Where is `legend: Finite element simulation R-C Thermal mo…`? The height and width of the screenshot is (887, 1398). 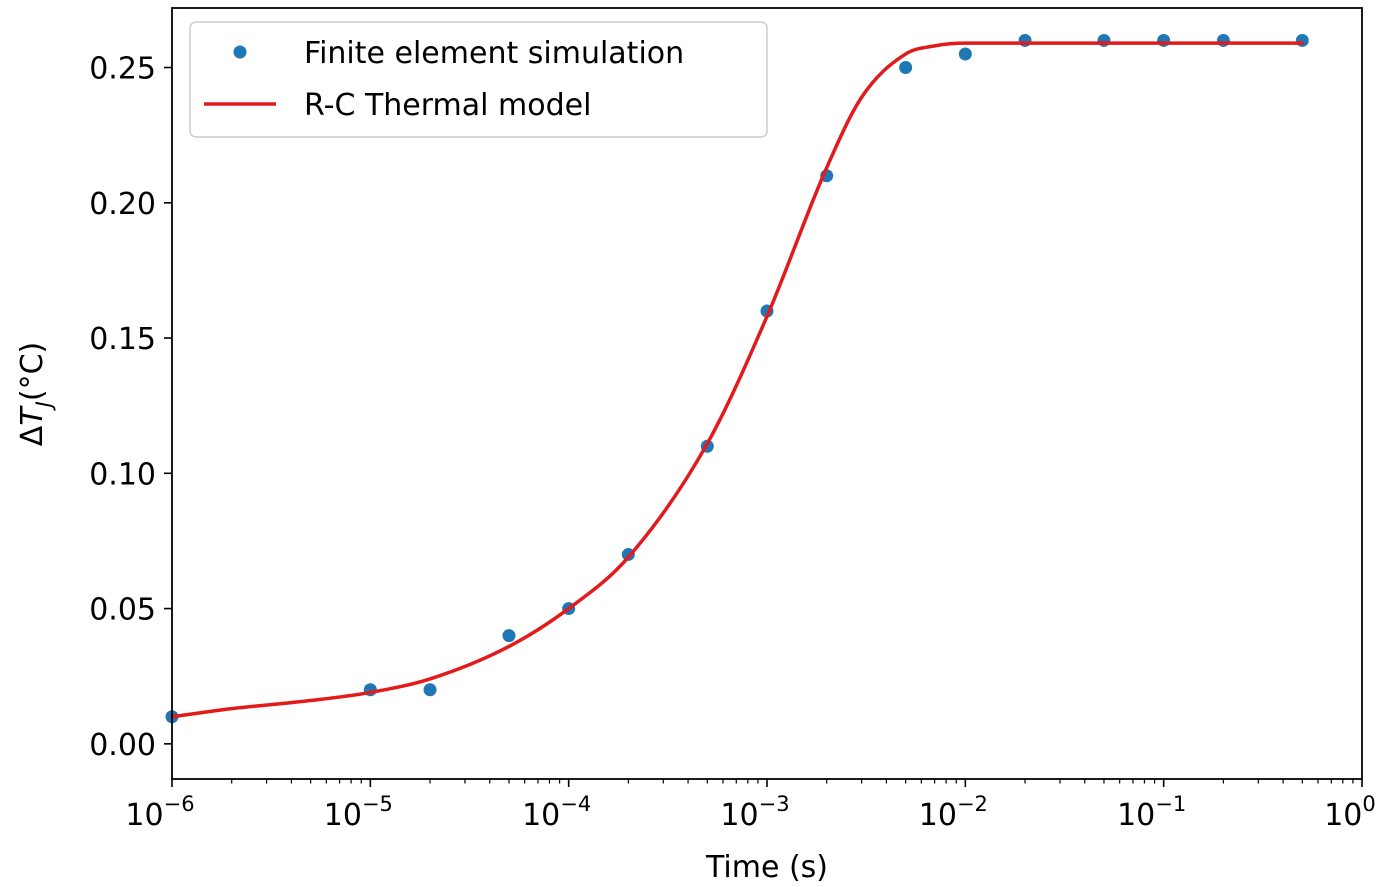 legend: Finite element simulation R-C Thermal mo… is located at coordinates (478, 79).